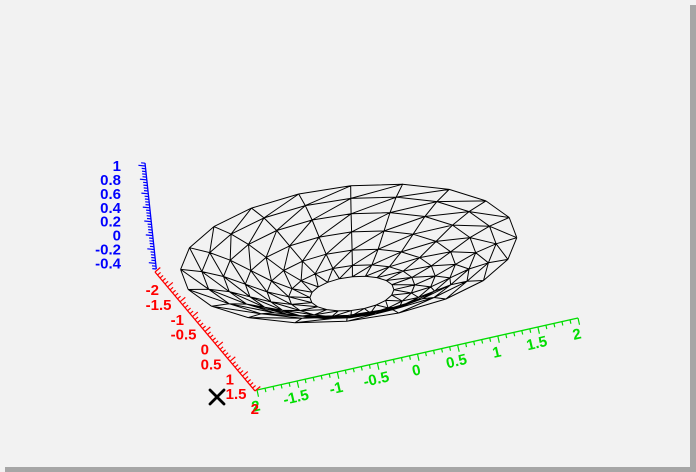 This screenshot has width=696, height=472. Describe the element at coordinates (184, 335) in the screenshot. I see `y-axis-tick-label: -0.5` at that location.